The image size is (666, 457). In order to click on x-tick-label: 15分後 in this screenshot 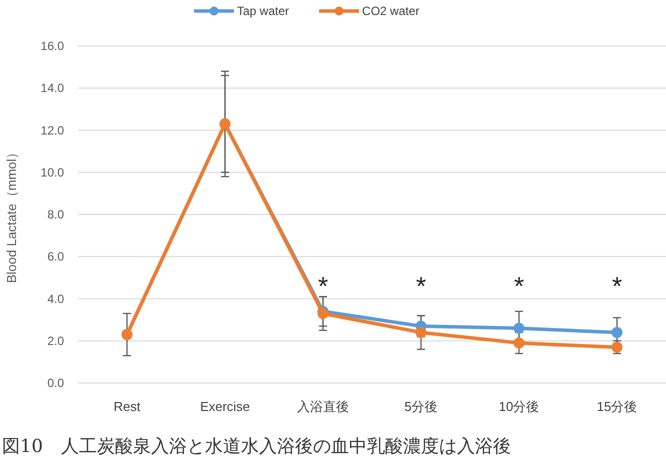, I will do `click(617, 406)`.